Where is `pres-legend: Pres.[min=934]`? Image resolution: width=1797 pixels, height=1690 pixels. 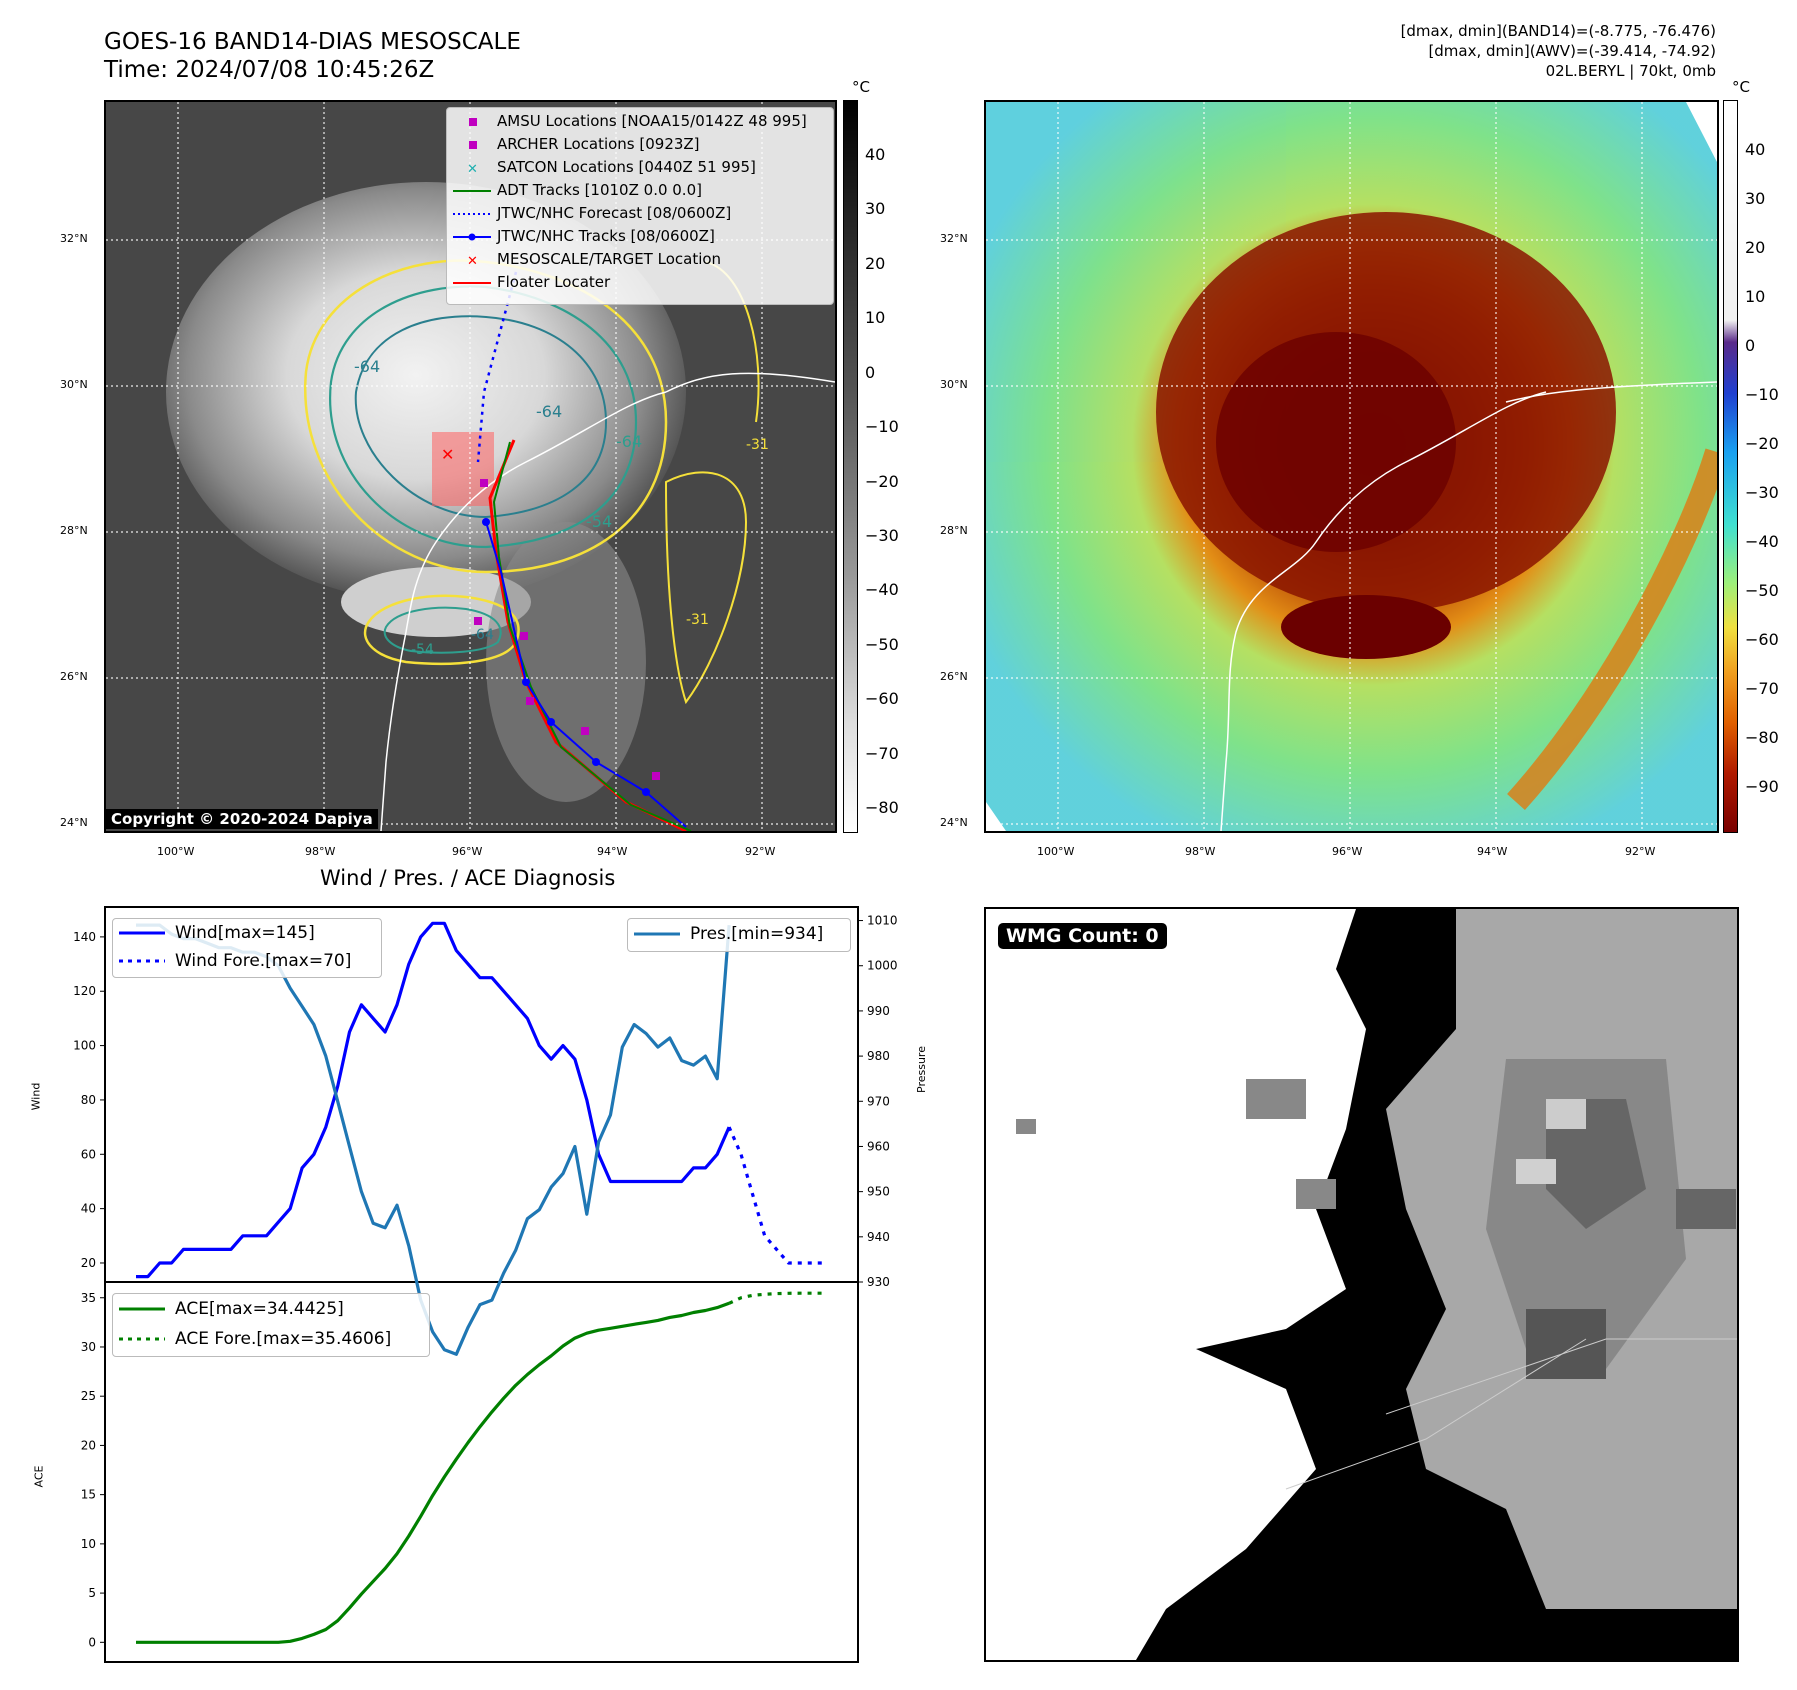 pres-legend: Pres.[min=934] is located at coordinates (739, 935).